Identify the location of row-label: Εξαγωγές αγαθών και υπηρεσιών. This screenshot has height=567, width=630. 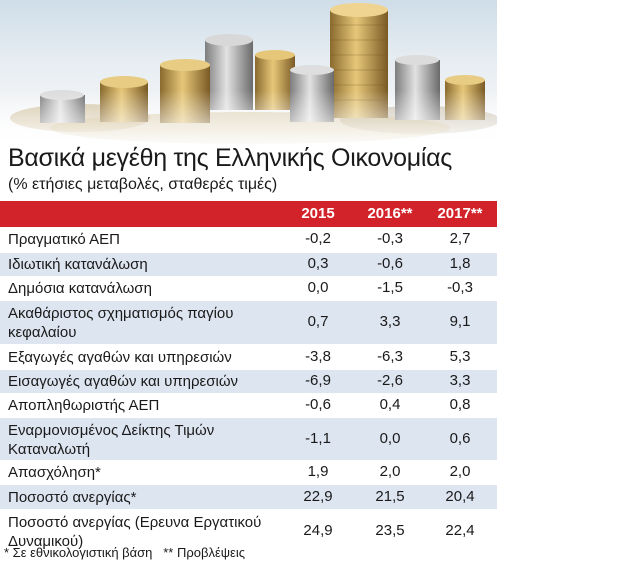
(120, 357).